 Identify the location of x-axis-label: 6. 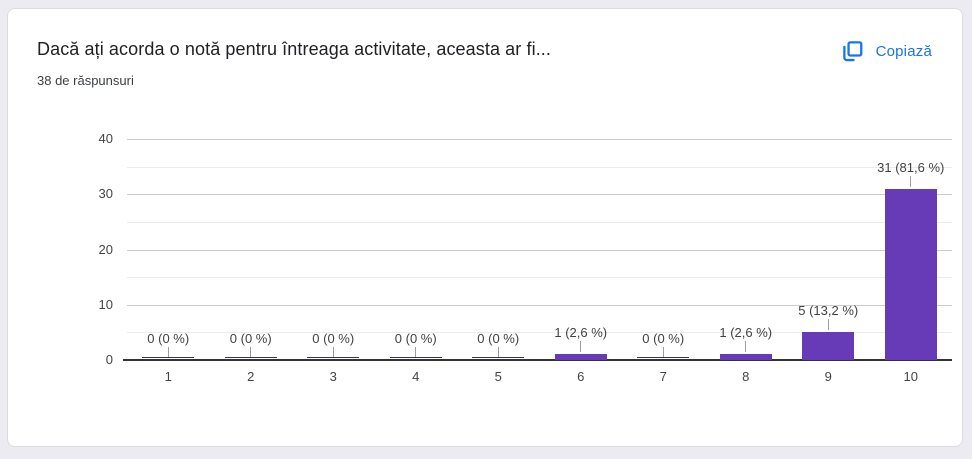
(581, 376).